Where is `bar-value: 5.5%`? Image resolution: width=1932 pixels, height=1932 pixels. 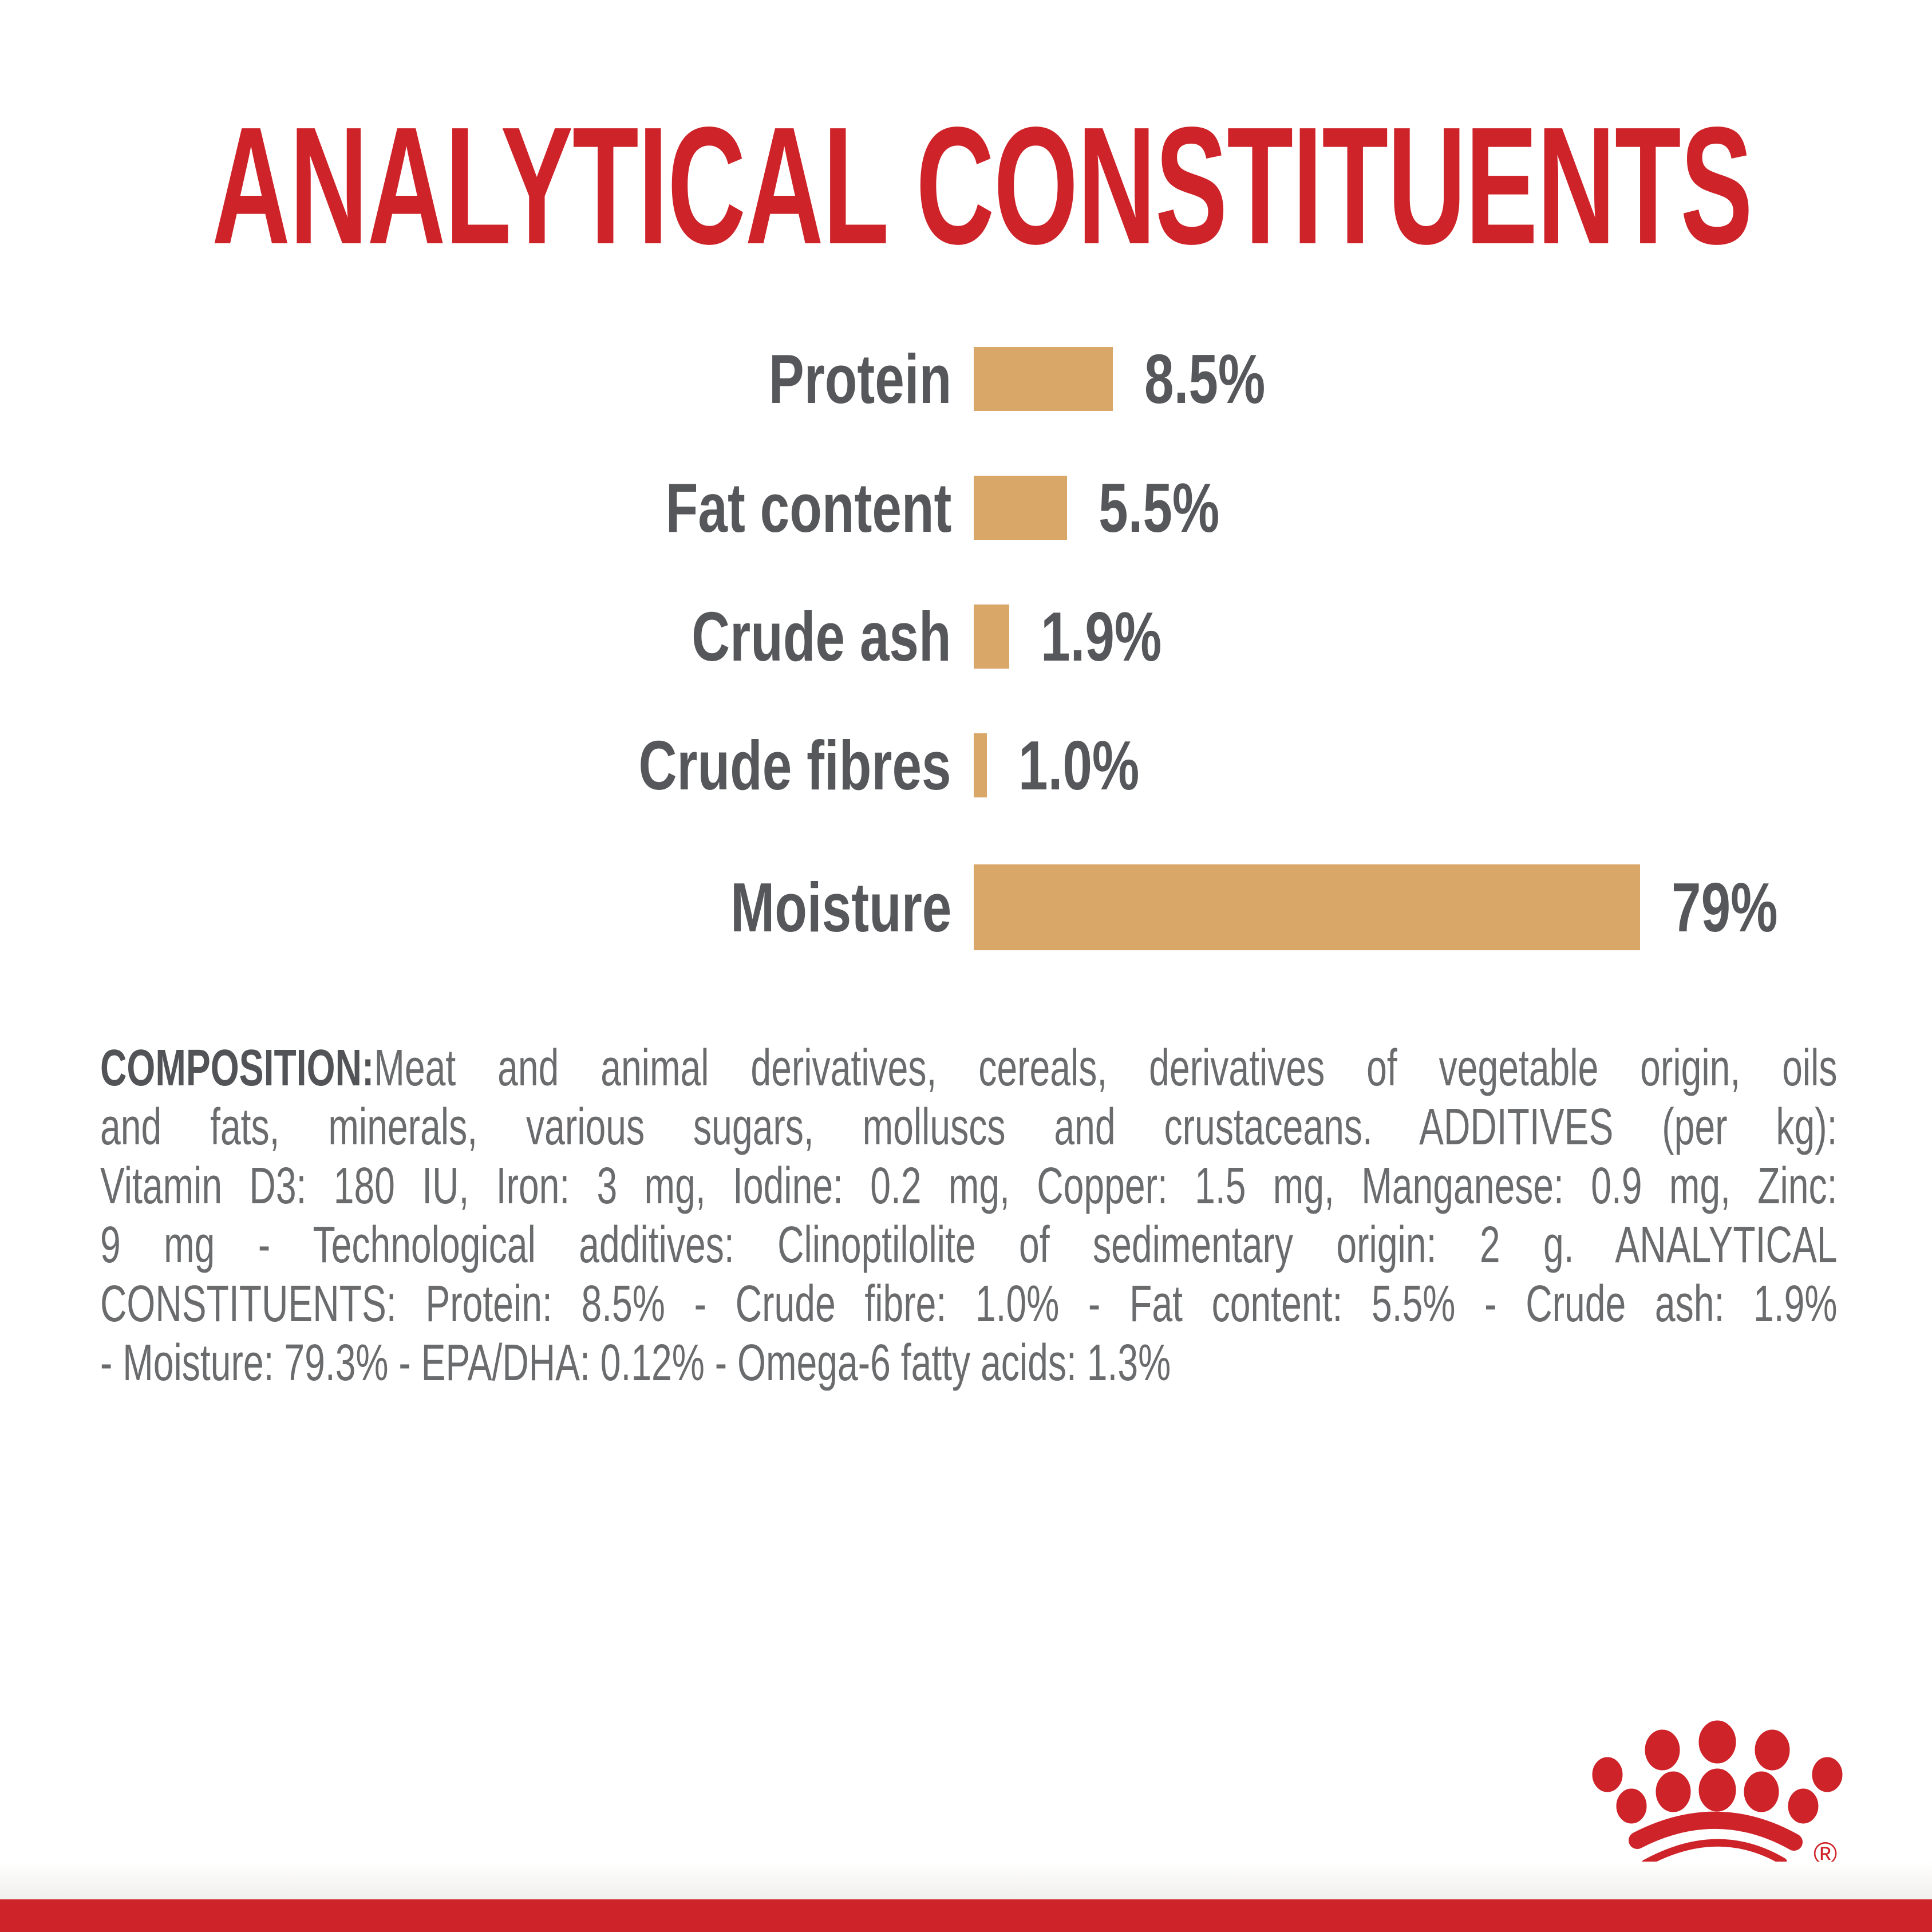 bar-value: 5.5% is located at coordinates (1159, 508).